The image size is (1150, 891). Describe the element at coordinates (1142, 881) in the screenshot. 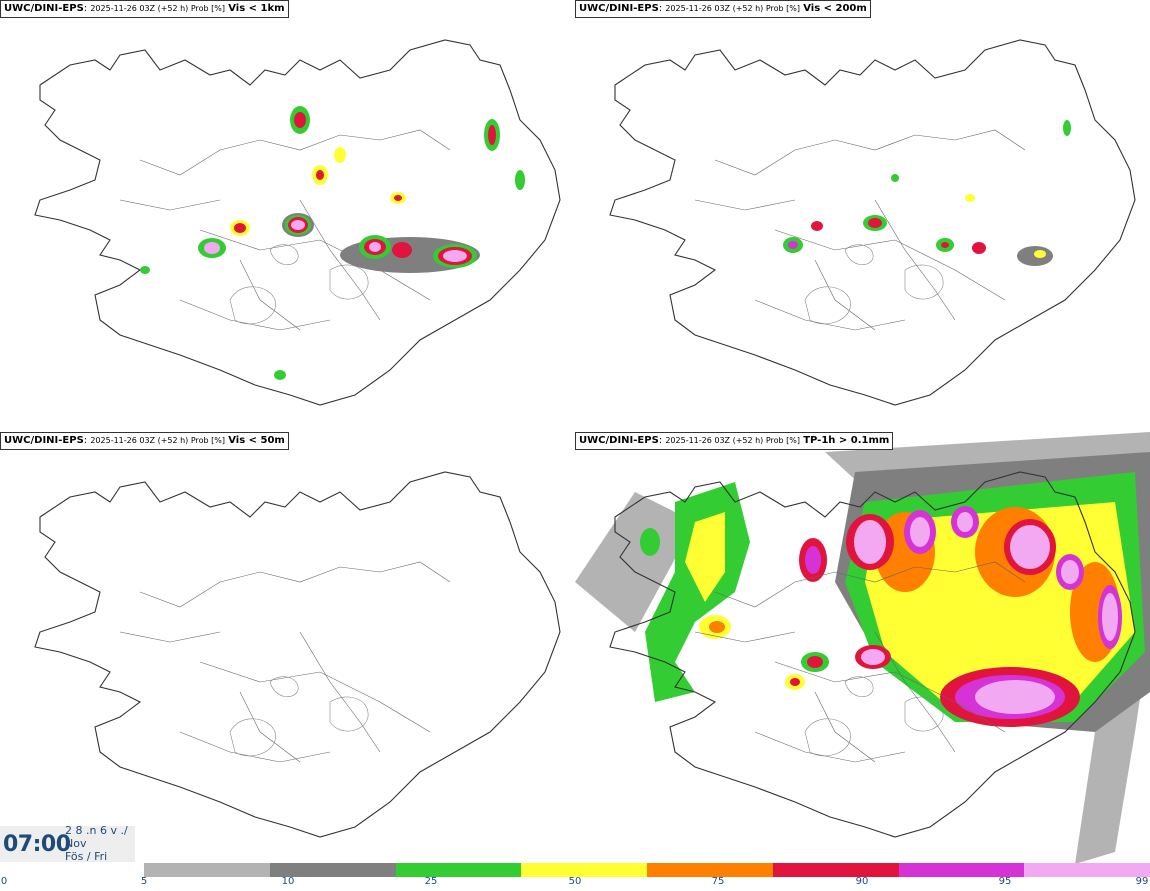

I see `legend-tick: 99` at that location.